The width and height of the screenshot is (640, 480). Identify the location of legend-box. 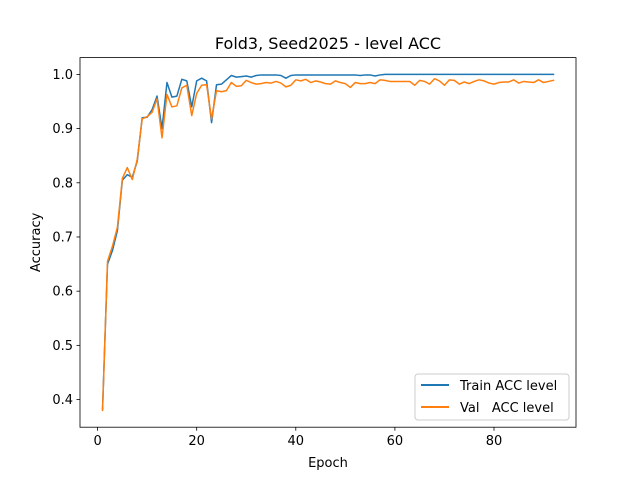
(492, 397).